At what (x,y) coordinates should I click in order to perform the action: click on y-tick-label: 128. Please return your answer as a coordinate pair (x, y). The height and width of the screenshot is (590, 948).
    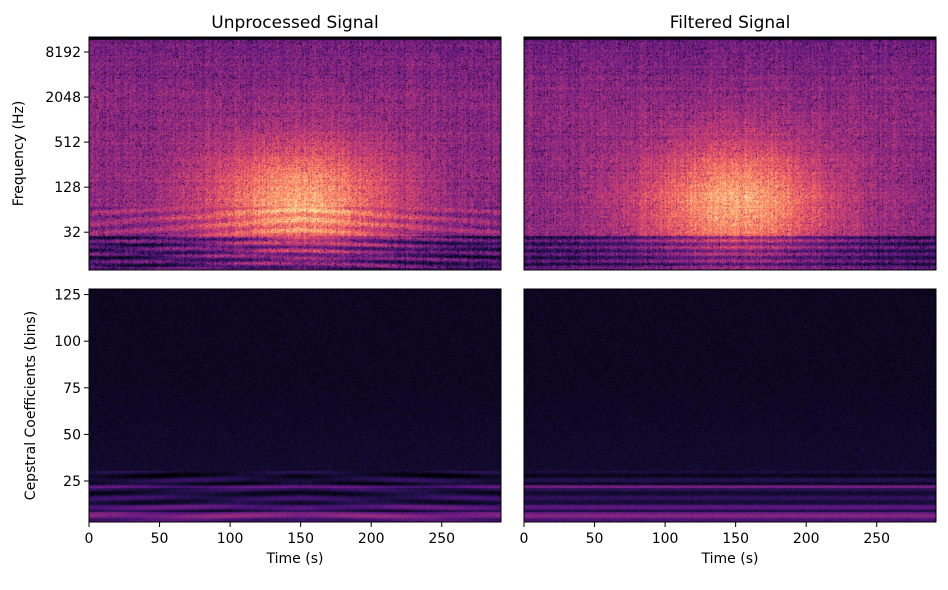
    Looking at the image, I should click on (67, 188).